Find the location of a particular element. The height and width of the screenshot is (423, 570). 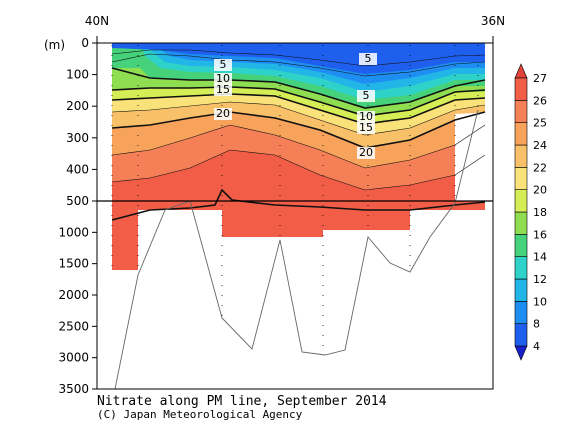

y-unit-label: (m) is located at coordinates (54, 45).